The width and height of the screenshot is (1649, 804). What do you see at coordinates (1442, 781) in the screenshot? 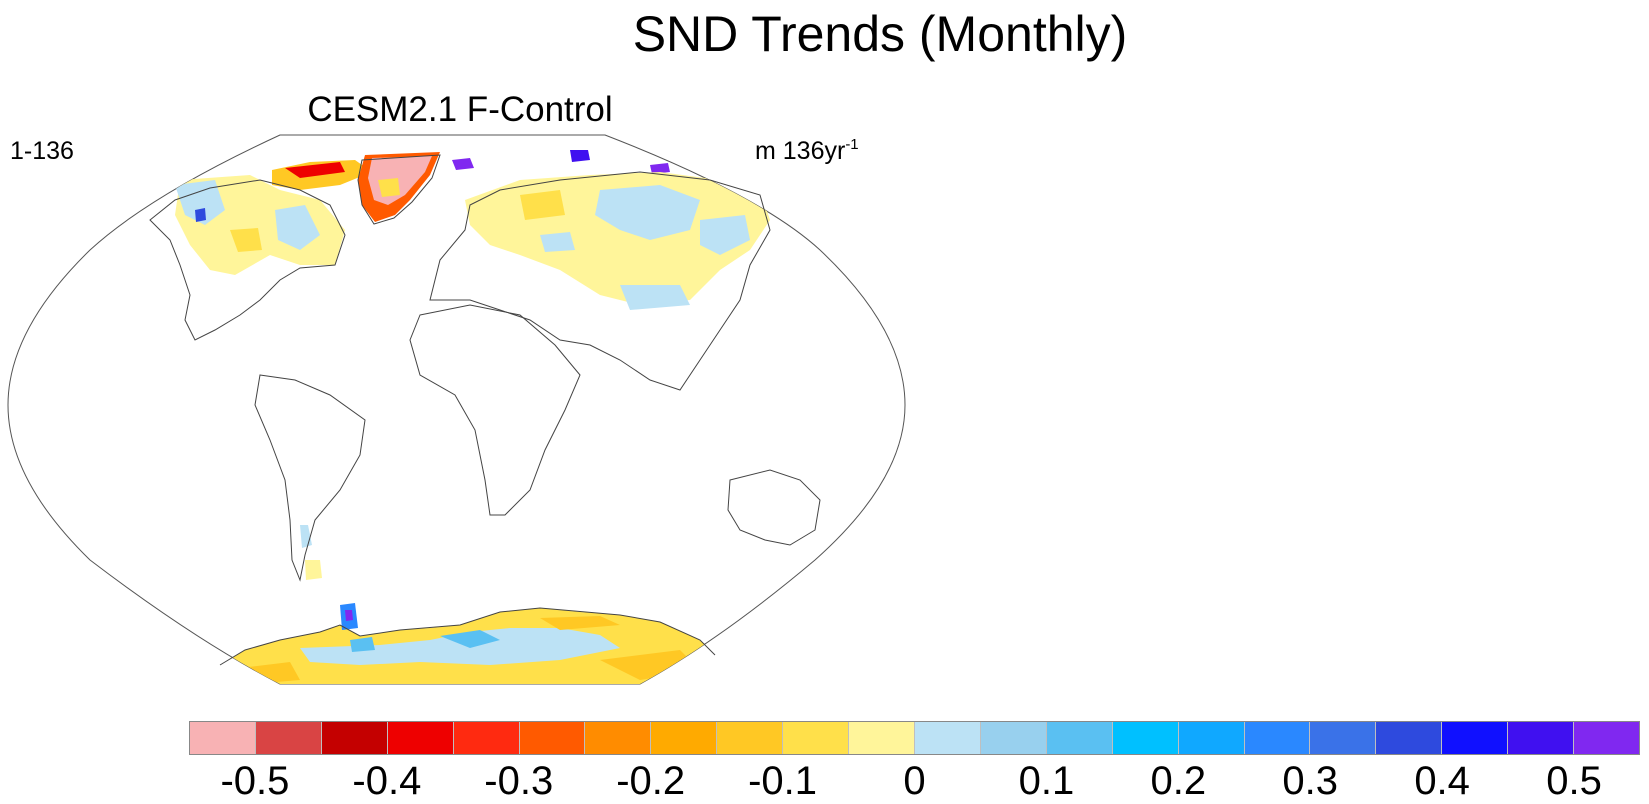
I see `colorbar-tick-label: 0.4` at bounding box center [1442, 781].